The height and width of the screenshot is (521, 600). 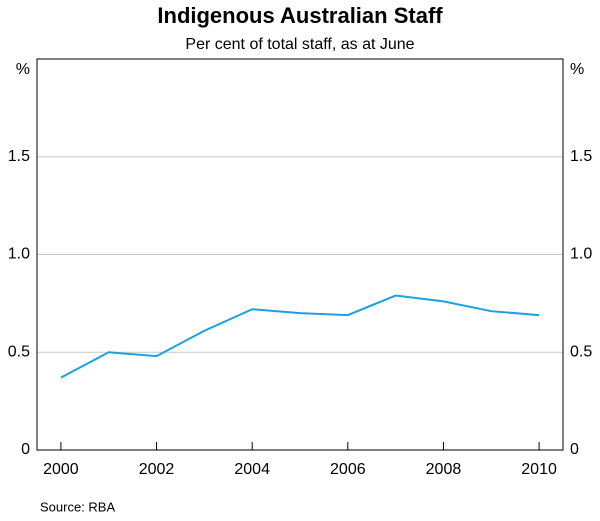 What do you see at coordinates (444, 469) in the screenshot?
I see `x-tick-label: 2008` at bounding box center [444, 469].